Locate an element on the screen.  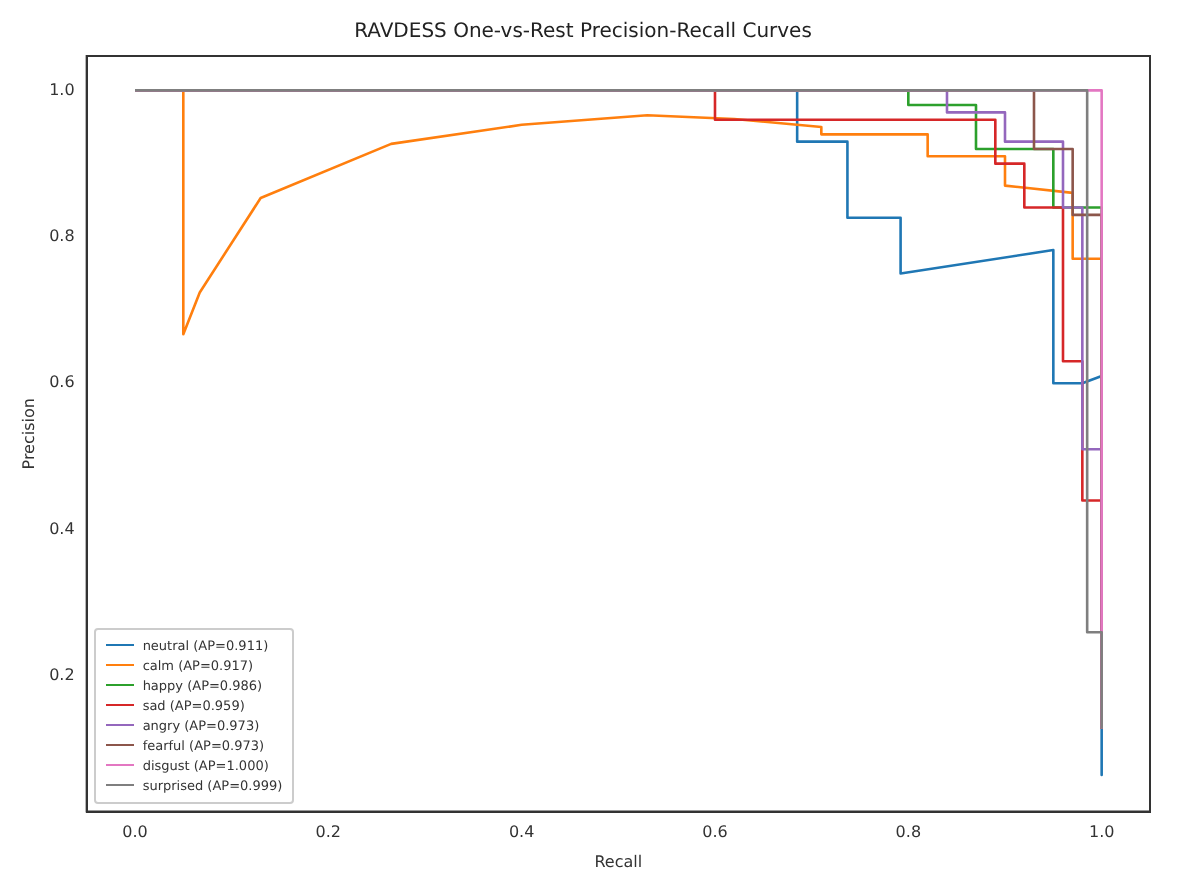
y-tick-label: 0.8 is located at coordinates (62, 236).